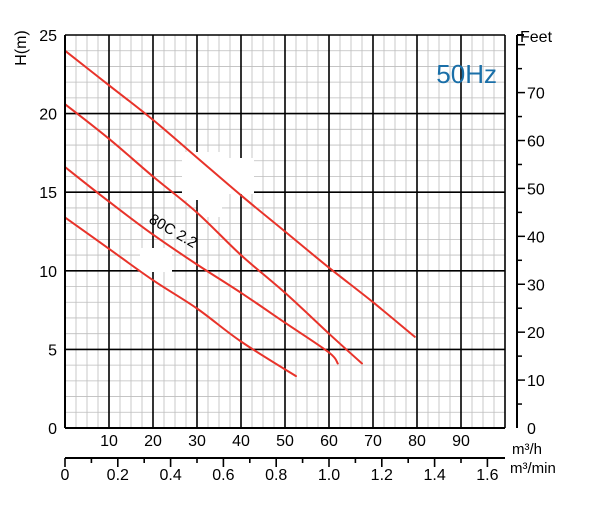  What do you see at coordinates (48, 36) in the screenshot?
I see `h-tick-label: 25` at bounding box center [48, 36].